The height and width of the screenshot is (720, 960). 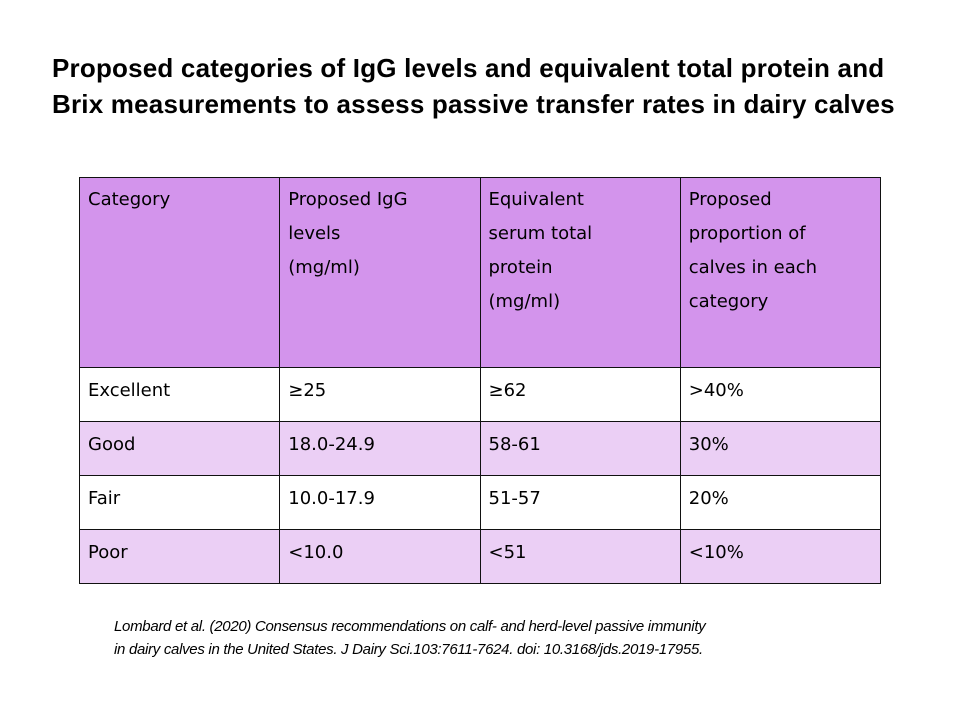 I want to click on header-line: calves in each, so click(x=753, y=267).